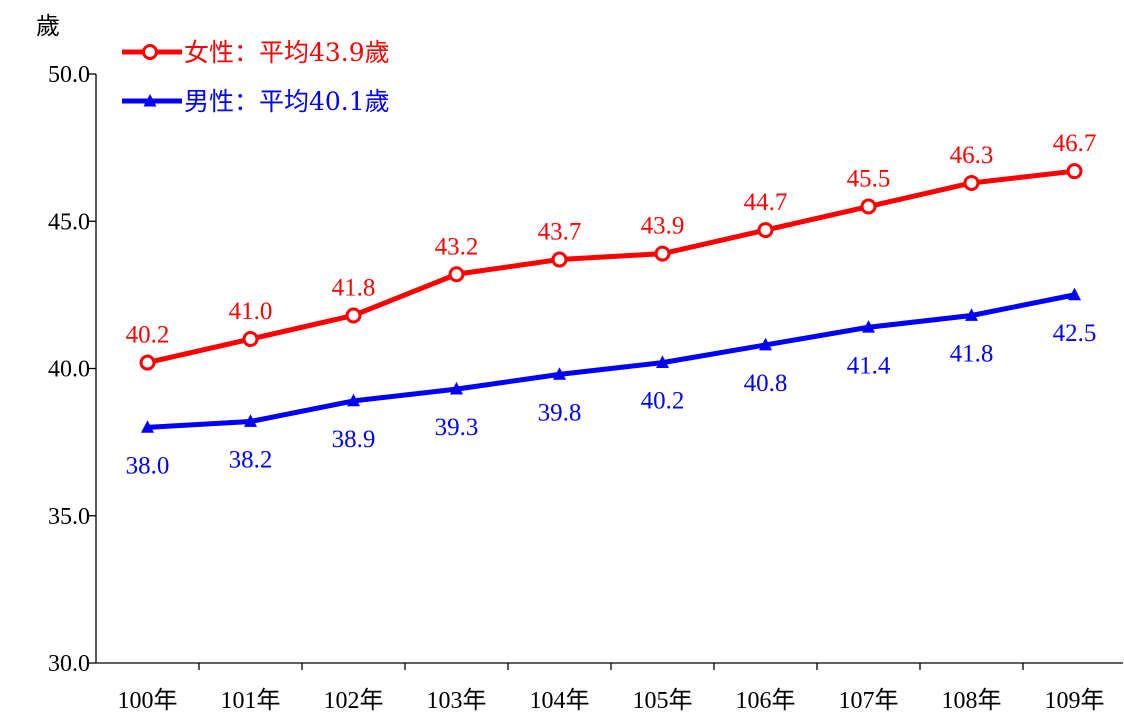 This screenshot has height=719, width=1124. I want to click on data-label: 42.5, so click(1075, 333).